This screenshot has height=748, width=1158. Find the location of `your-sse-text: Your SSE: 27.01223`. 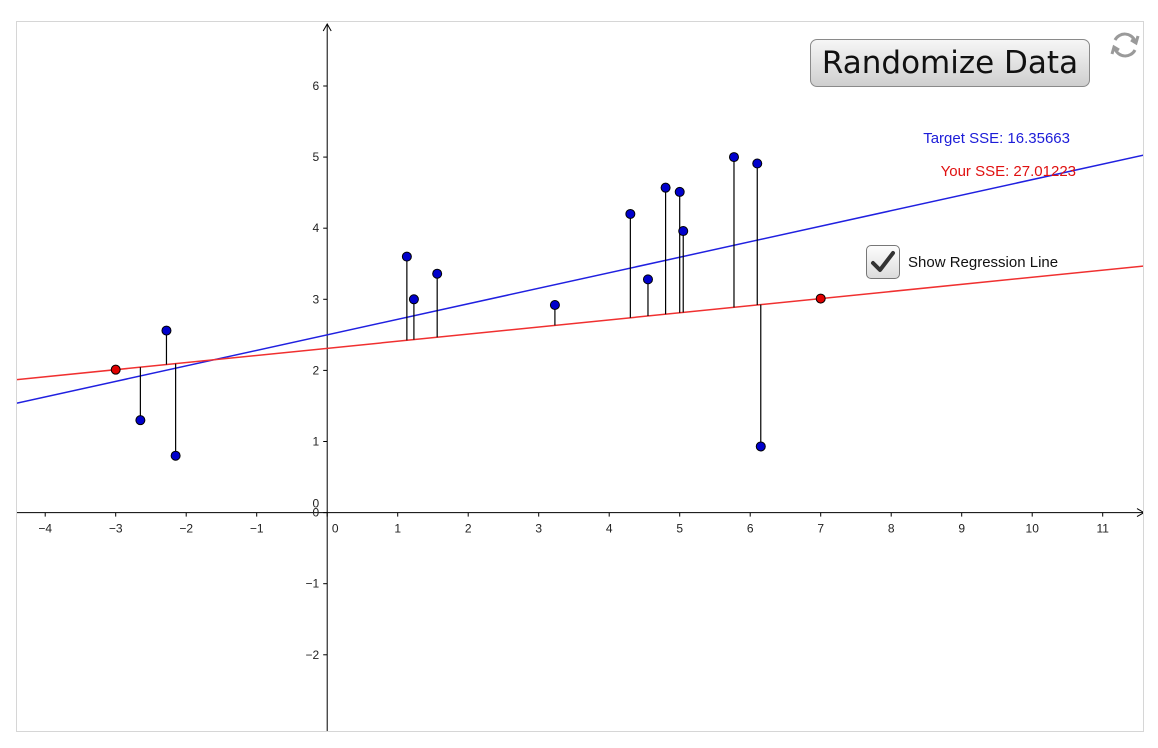

your-sse-text: Your SSE: 27.01223 is located at coordinates (1008, 171).